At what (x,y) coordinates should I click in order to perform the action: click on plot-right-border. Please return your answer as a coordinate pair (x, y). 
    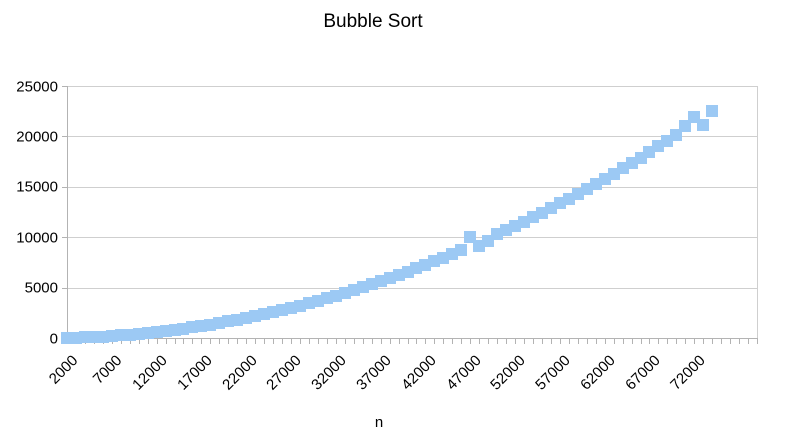
    Looking at the image, I should click on (757, 214).